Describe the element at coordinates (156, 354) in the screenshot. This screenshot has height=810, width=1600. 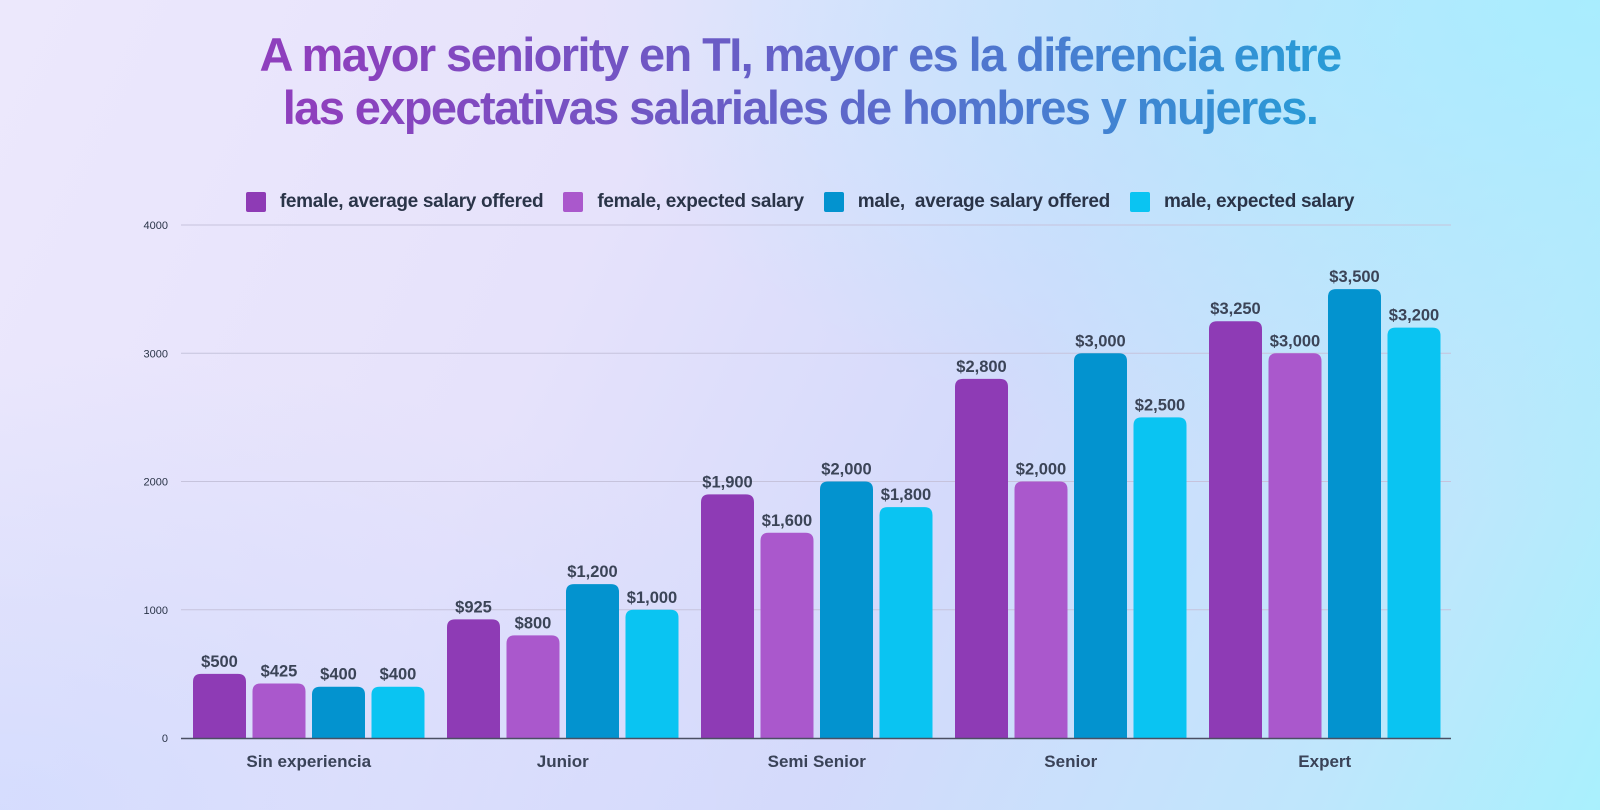
I see `y-tick-label: 3000` at that location.